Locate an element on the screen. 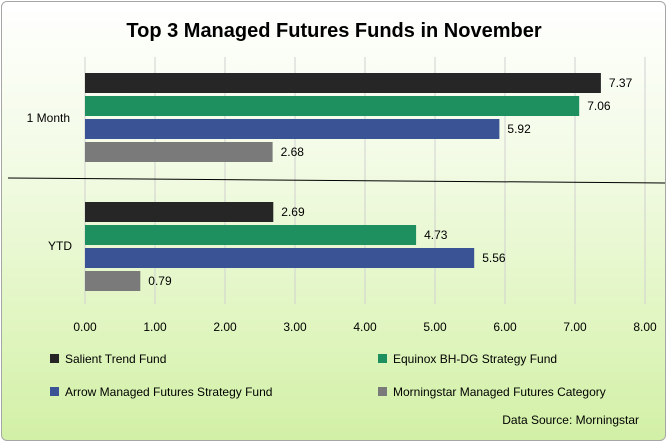 The height and width of the screenshot is (442, 667). chart-title: Top 3 Managed Futures Funds in November is located at coordinates (333, 31).